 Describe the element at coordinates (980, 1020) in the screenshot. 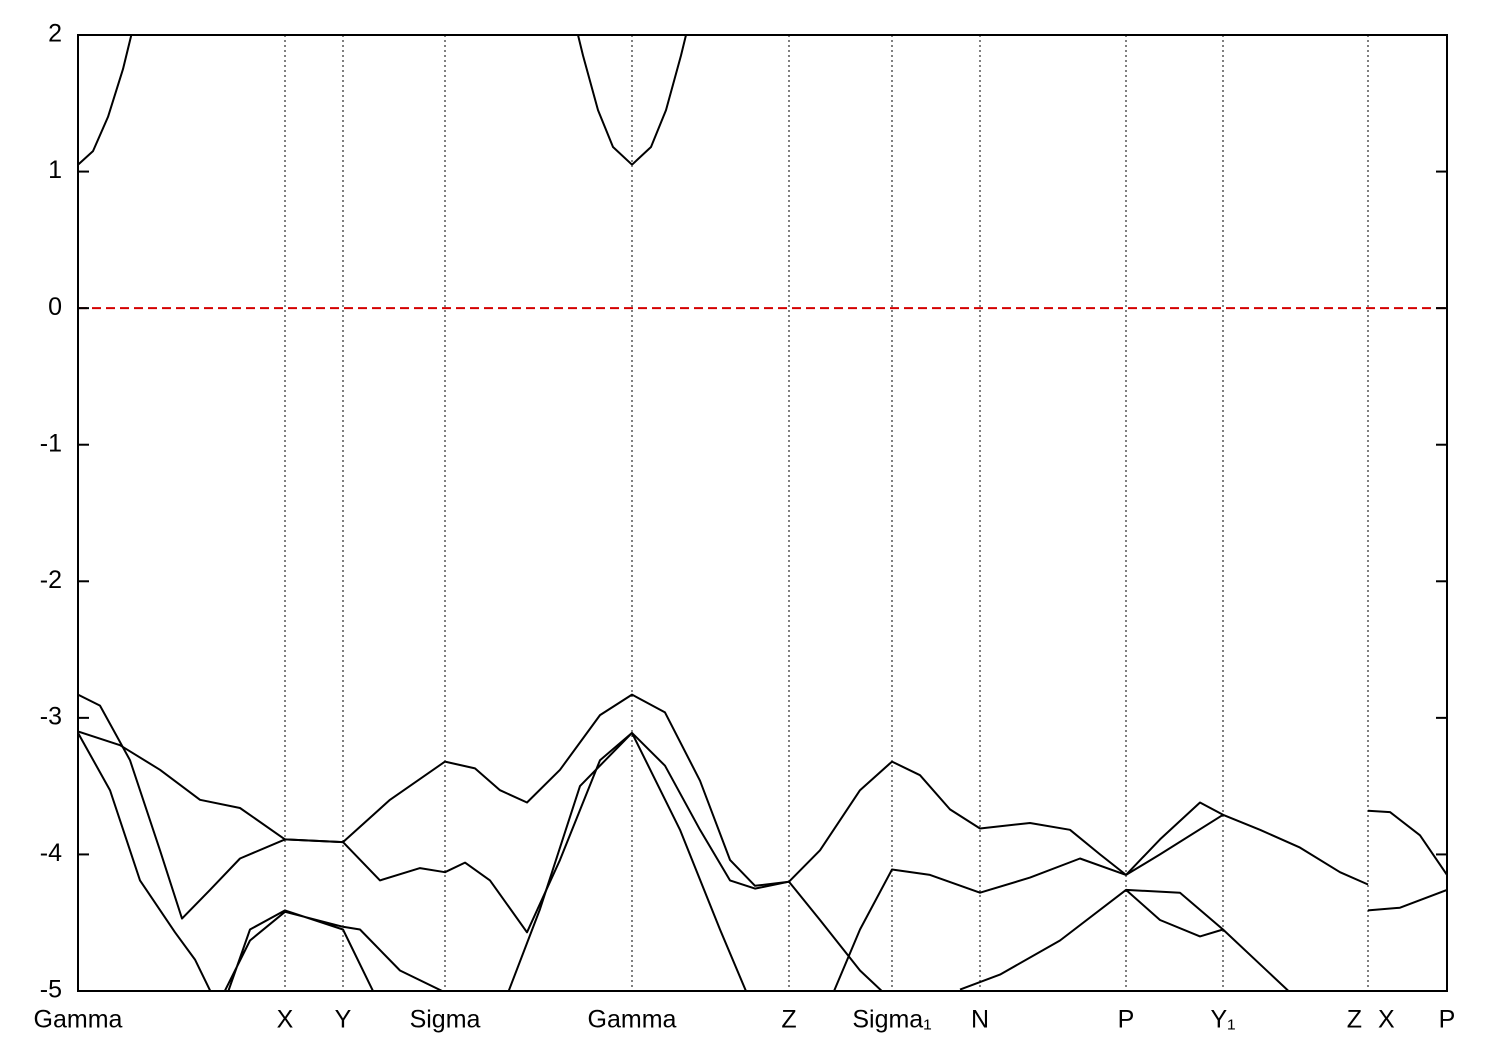

I see `x-tick-label: N` at that location.